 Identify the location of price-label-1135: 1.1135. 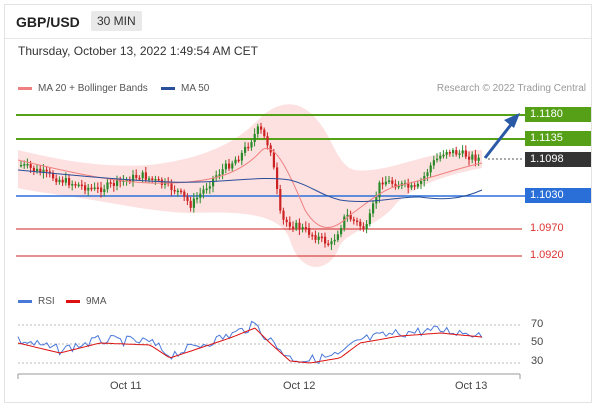
(558, 138).